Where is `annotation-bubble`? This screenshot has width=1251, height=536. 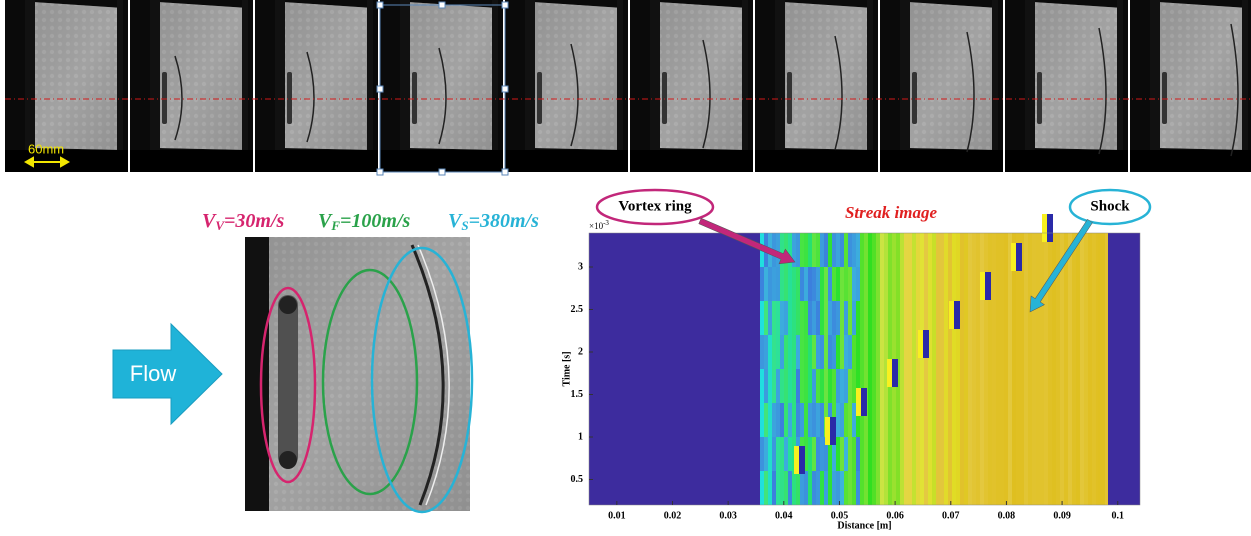
annotation-bubble is located at coordinates (655, 207).